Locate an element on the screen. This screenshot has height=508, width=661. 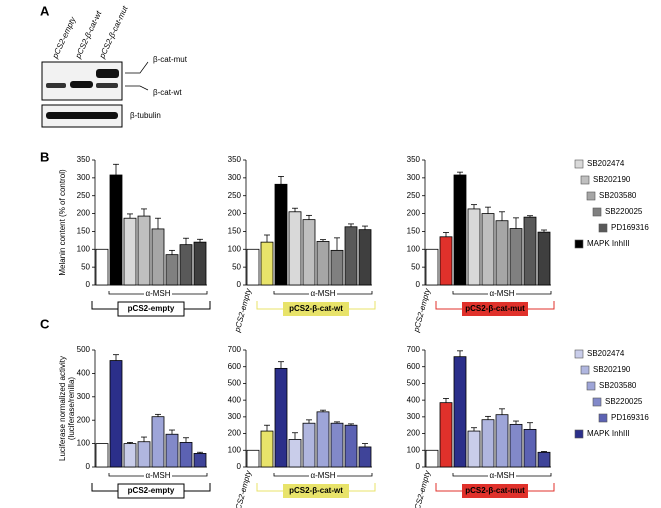
legend-label: SB202474 is located at coordinates (606, 163).